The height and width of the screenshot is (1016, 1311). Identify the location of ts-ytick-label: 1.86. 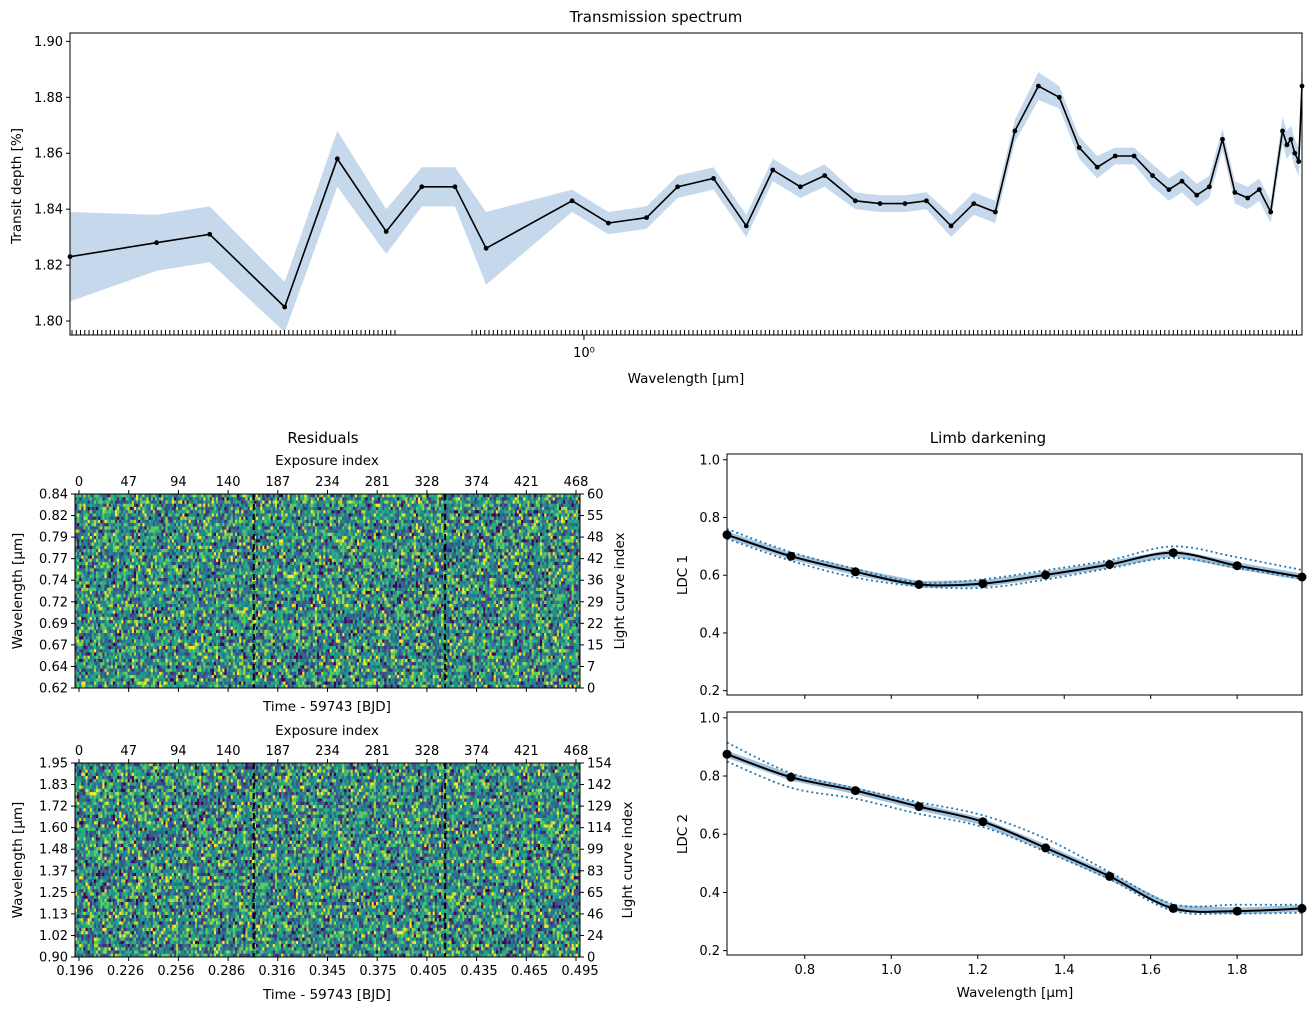
(48, 154).